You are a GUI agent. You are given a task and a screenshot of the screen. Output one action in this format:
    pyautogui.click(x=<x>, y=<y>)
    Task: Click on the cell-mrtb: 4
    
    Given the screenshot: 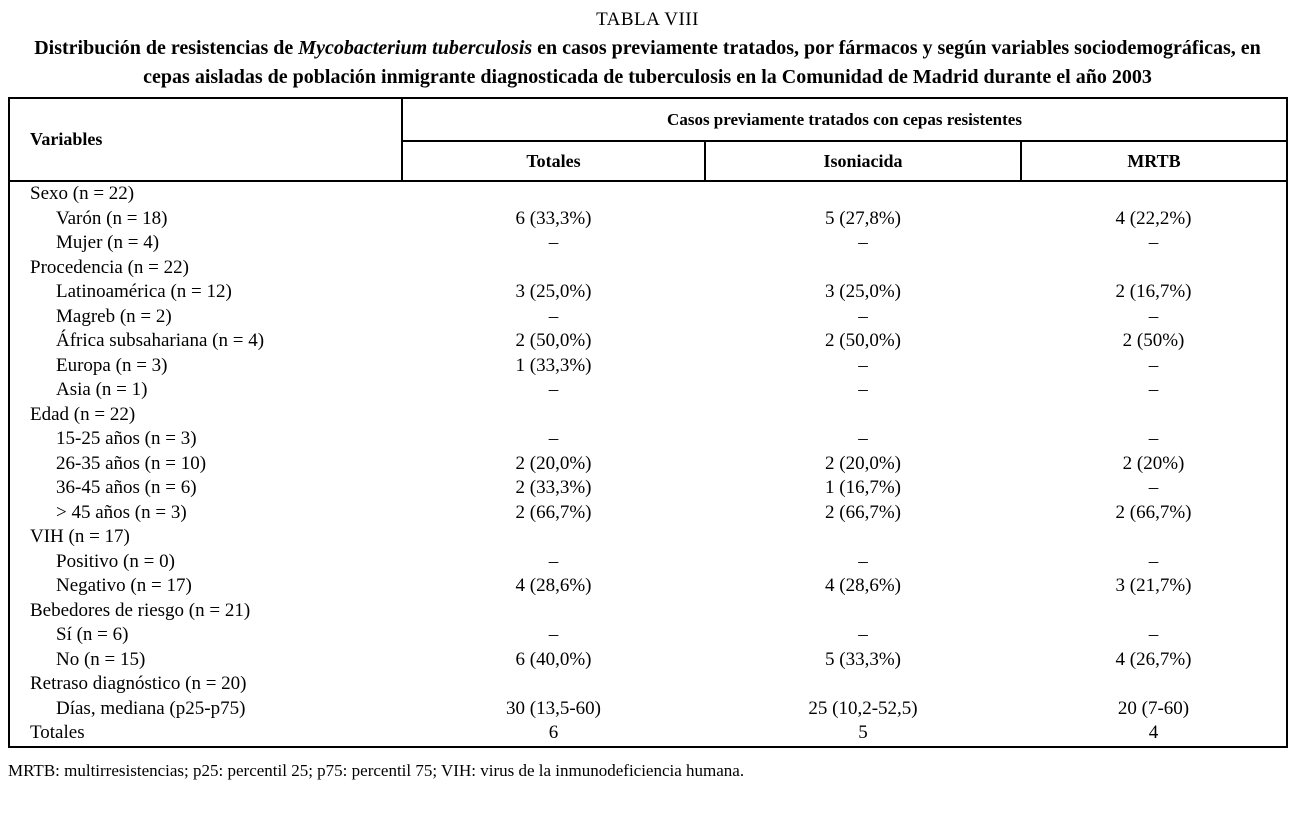 What is the action you would take?
    pyautogui.click(x=1153, y=732)
    